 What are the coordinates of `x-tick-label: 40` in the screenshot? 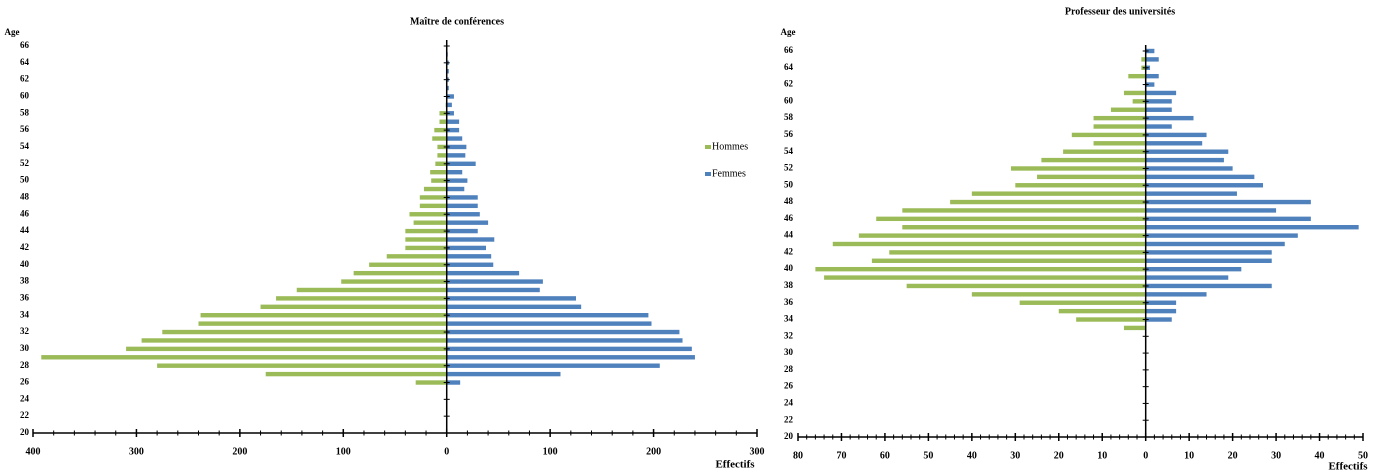 It's located at (972, 455).